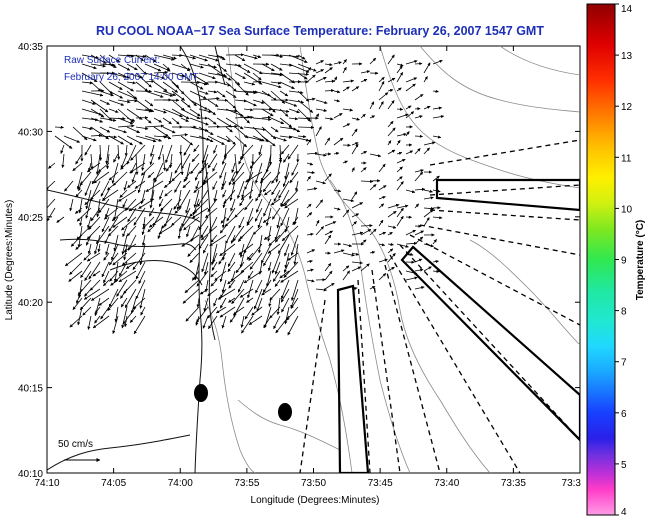 Image resolution: width=651 pixels, height=519 pixels. What do you see at coordinates (627, 56) in the screenshot?
I see `colorbar-tick-label: 13` at bounding box center [627, 56].